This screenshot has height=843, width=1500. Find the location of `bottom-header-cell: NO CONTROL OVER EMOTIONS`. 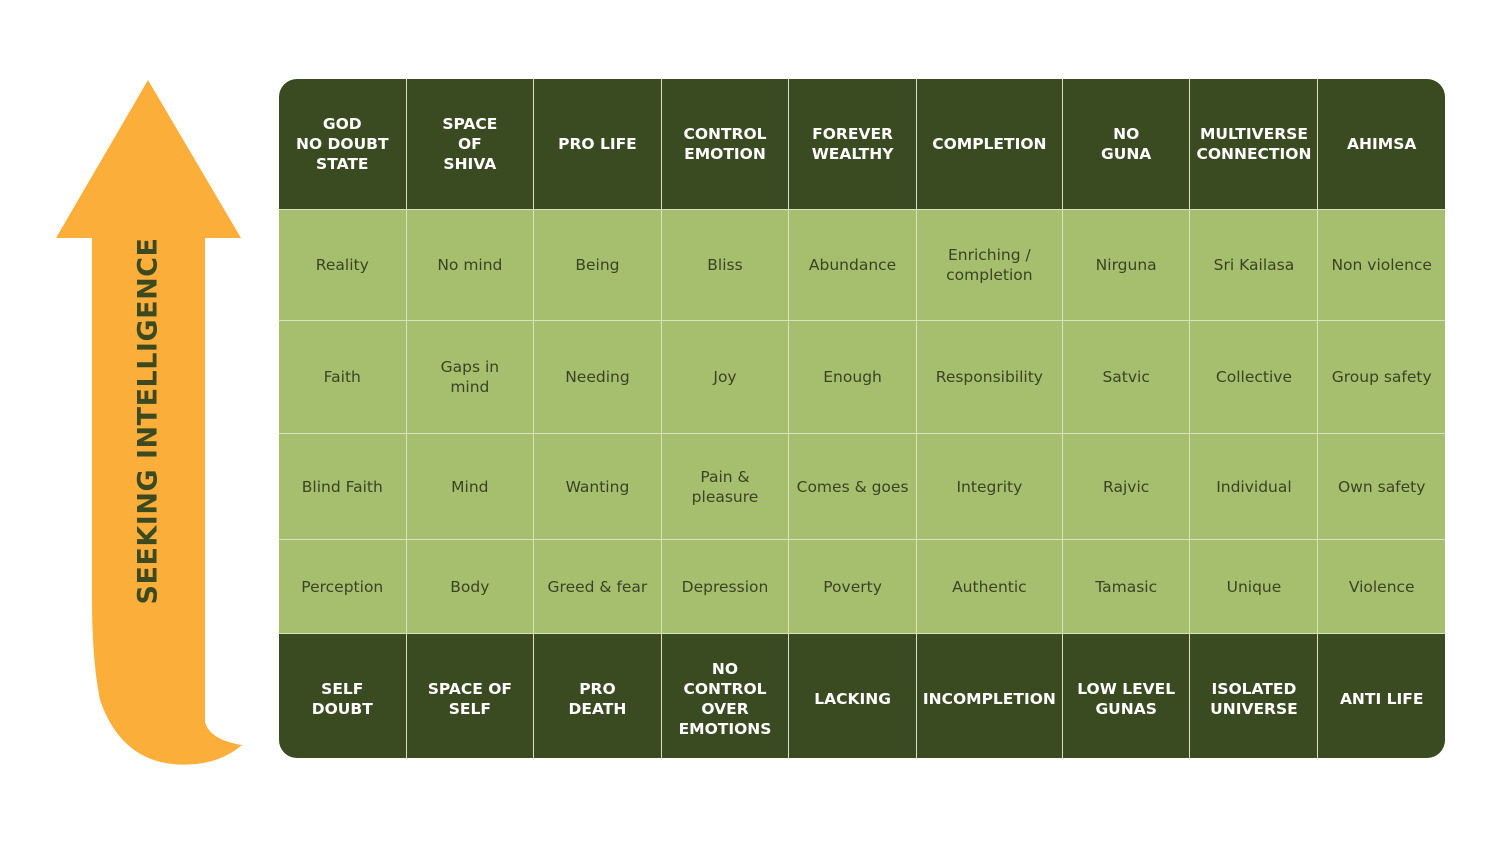

bottom-header-cell: NO CONTROL OVER EMOTIONS is located at coordinates (725, 696).